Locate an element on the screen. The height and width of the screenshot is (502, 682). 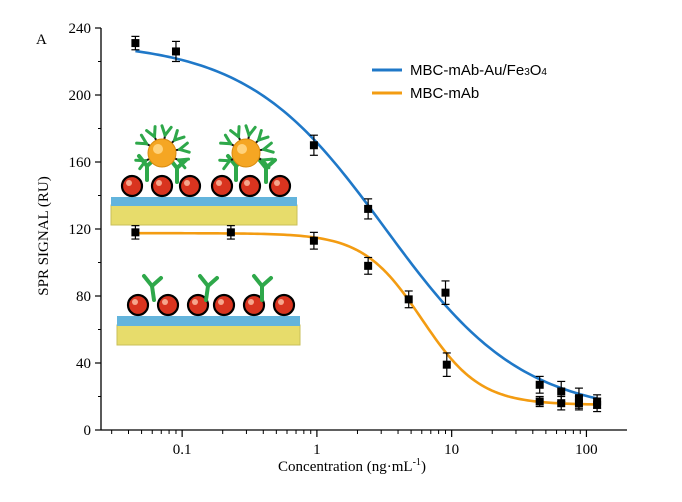
y-tick-label: 0 is located at coordinates (88, 431).